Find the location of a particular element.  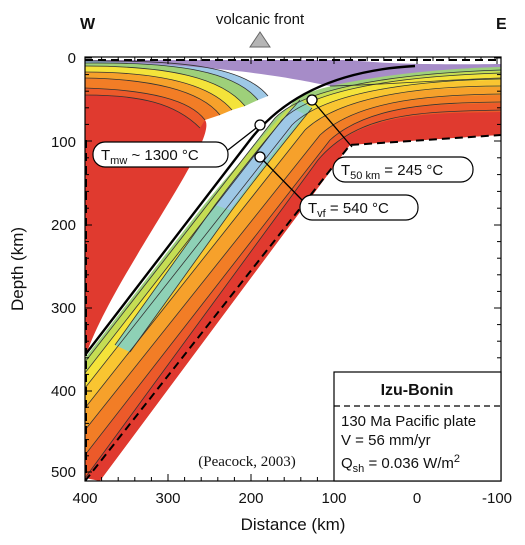

callout-leader-50km is located at coordinates (332, 123).